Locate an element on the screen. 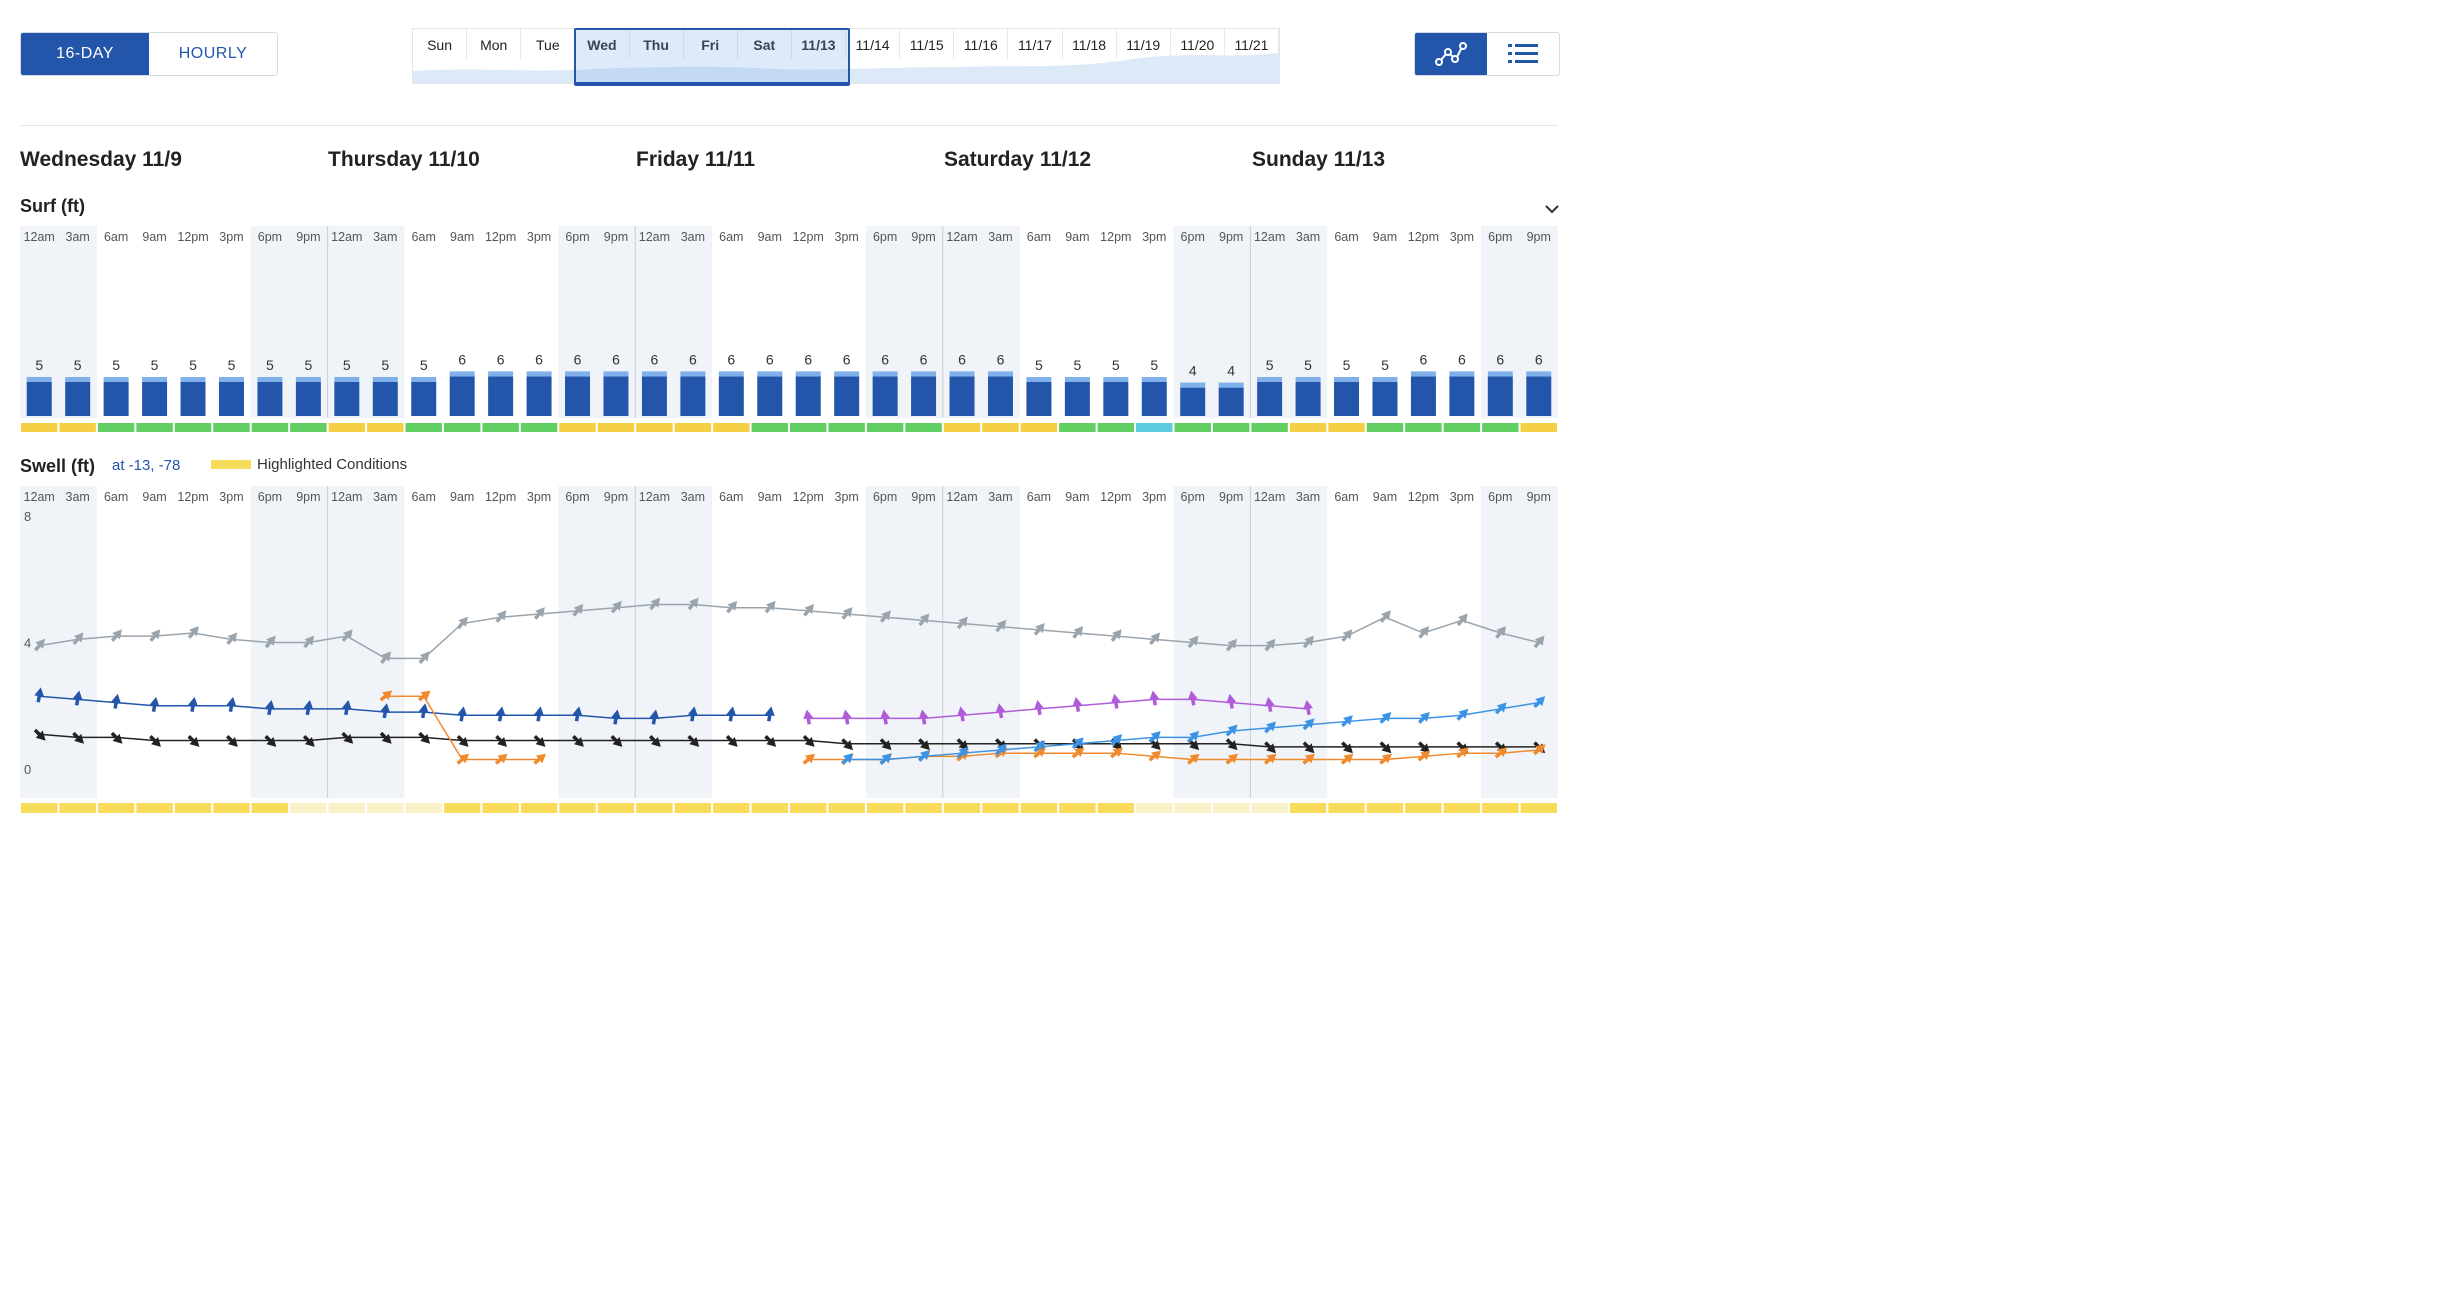 This screenshot has height=1304, width=2462. timeline-day: 11/17 is located at coordinates (1035, 44).